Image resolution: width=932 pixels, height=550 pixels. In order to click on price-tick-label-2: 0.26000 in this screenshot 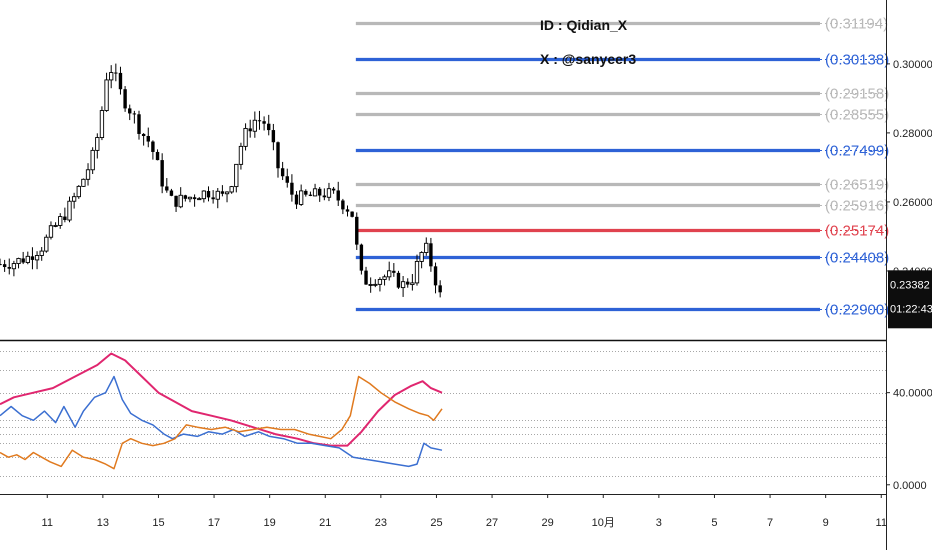, I will do `click(912, 203)`.